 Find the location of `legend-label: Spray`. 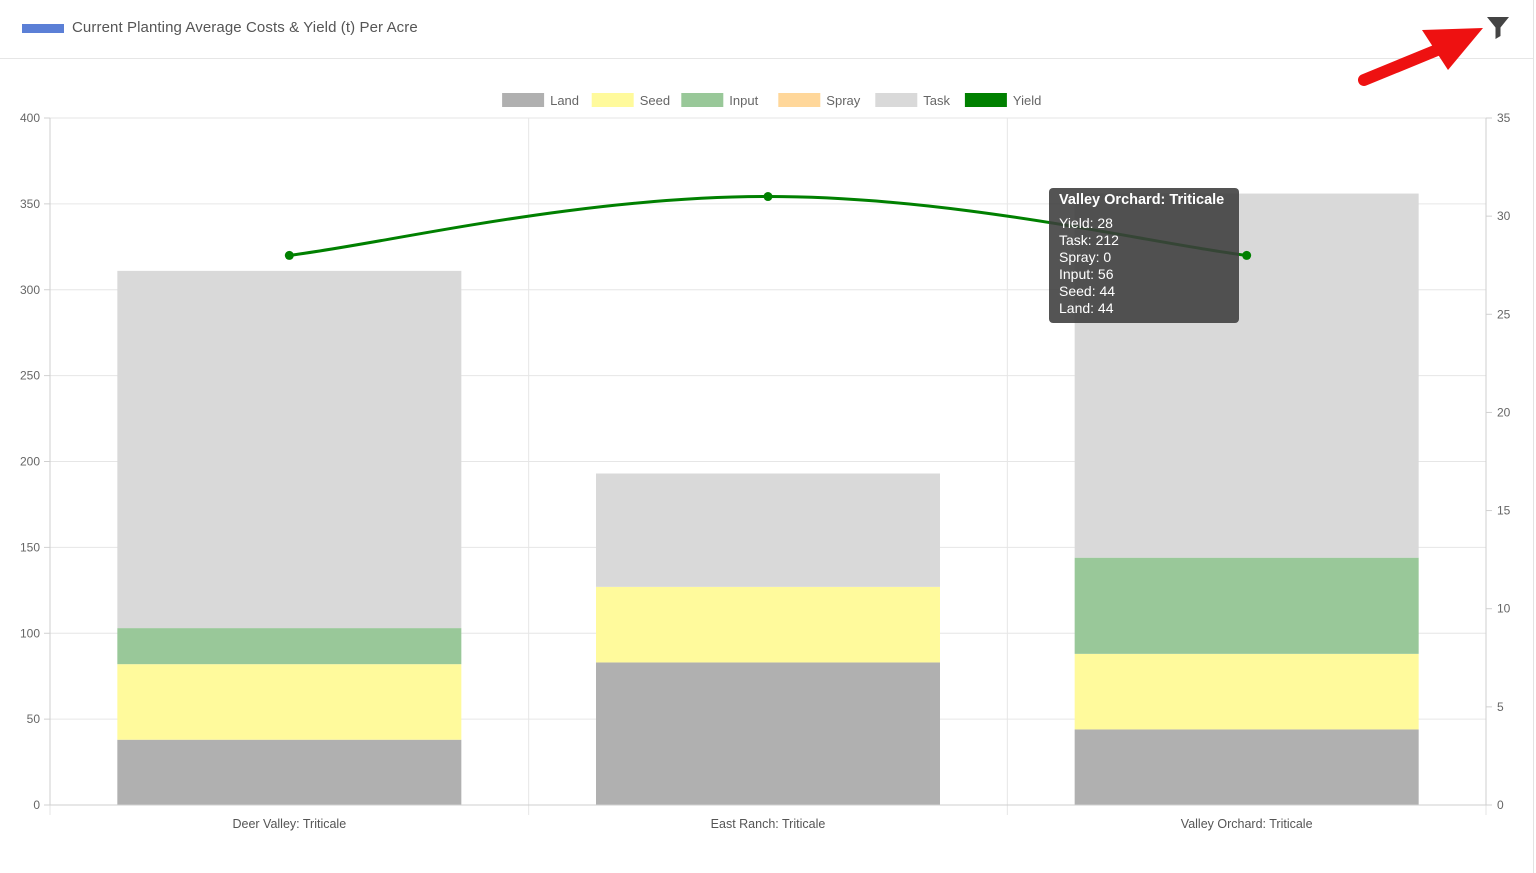

legend-label: Spray is located at coordinates (843, 100).